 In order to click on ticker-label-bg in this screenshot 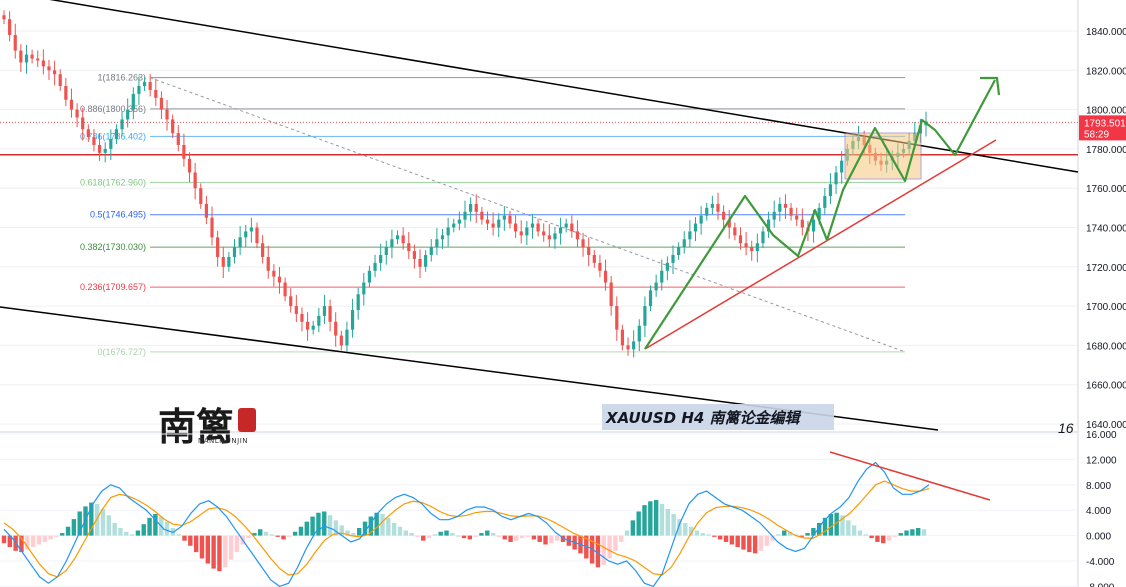, I will do `click(718, 417)`.